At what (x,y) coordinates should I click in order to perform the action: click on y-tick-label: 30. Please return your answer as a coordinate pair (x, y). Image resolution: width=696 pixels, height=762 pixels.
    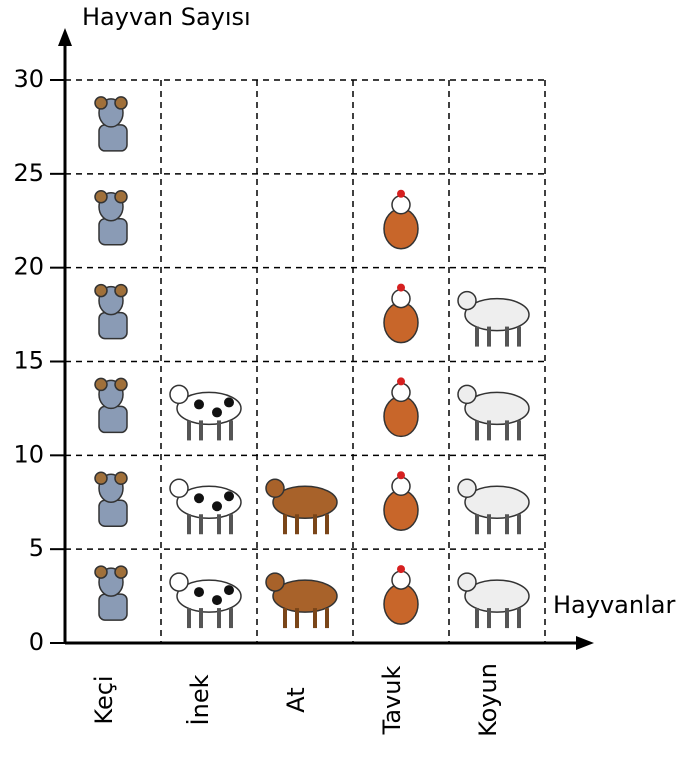
    Looking at the image, I should click on (28, 79).